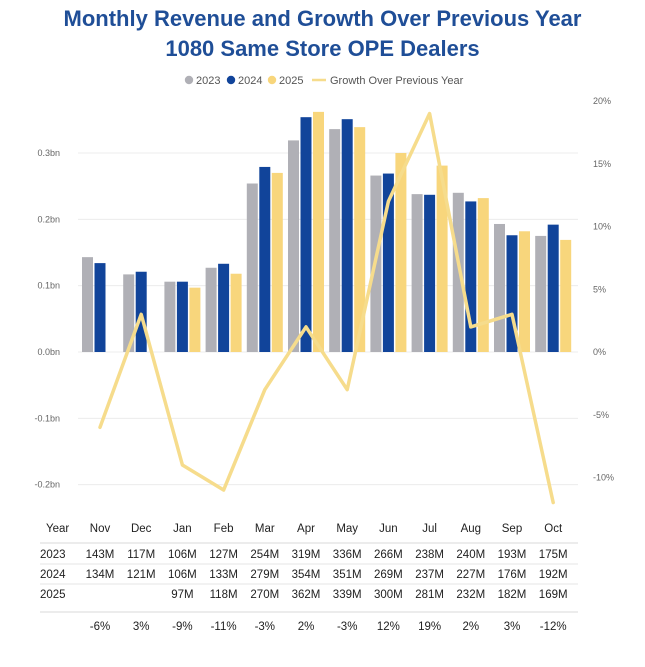  I want to click on y-left-tick-label: -0.2bn, so click(47, 485).